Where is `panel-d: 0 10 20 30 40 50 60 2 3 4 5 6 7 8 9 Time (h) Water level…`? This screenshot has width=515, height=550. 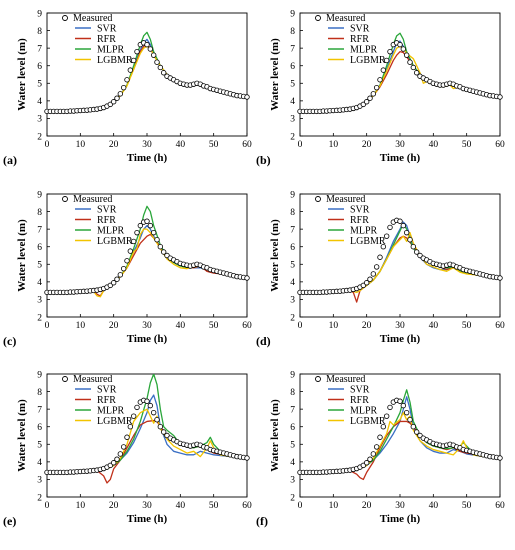
panel-d: 0 10 20 30 40 50 60 2 3 4 5 6 7 8 9 Time (h) Water level… is located at coordinates (380, 269).